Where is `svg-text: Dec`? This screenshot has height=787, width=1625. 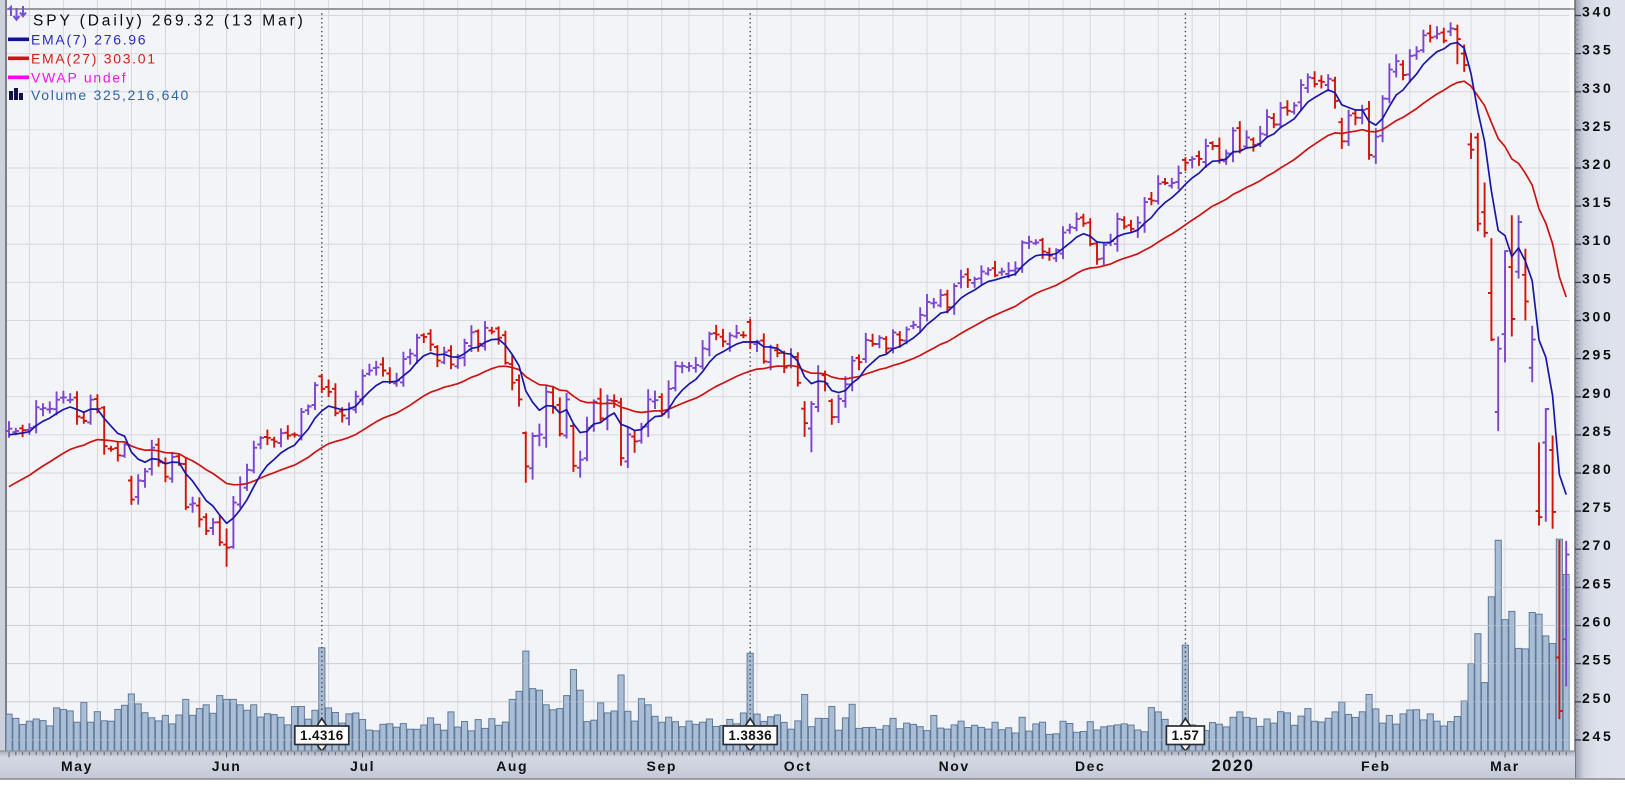 svg-text: Dec is located at coordinates (1090, 766).